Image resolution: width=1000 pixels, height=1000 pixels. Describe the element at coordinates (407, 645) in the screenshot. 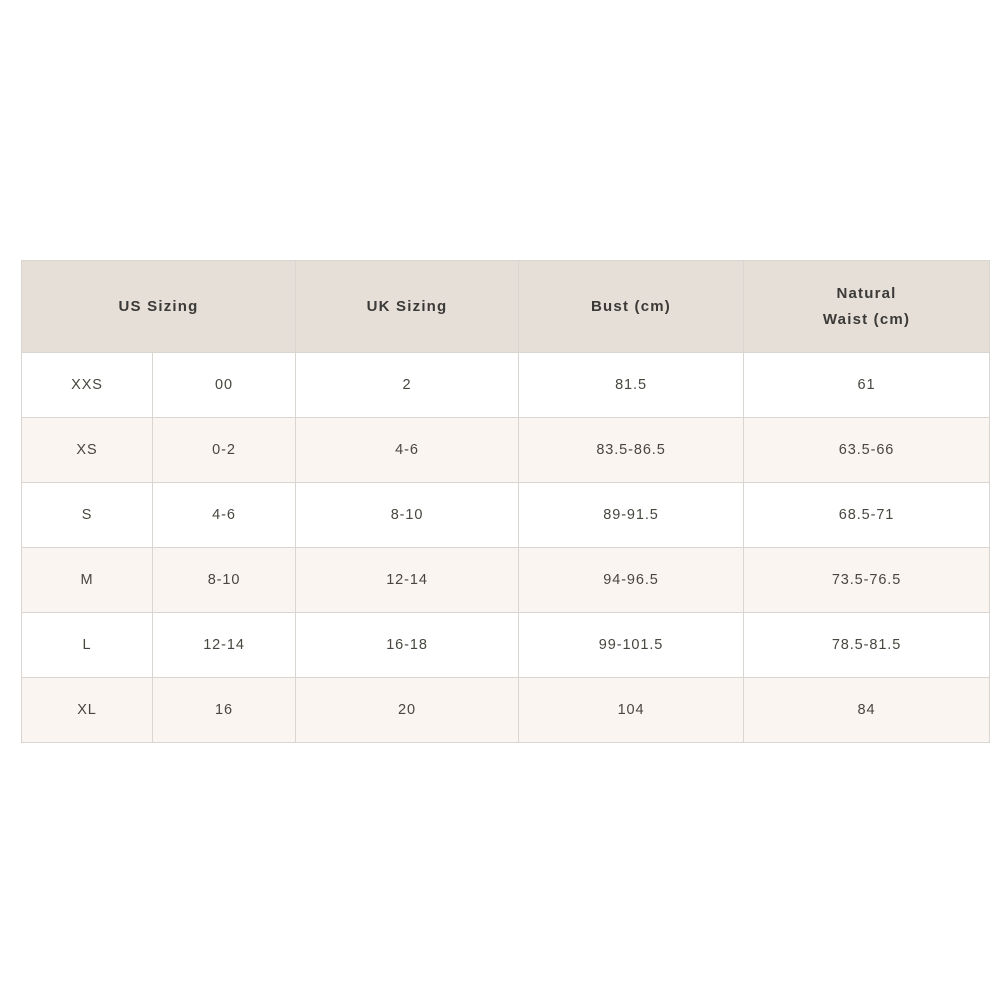

I see `cell-uk: 16-18` at that location.